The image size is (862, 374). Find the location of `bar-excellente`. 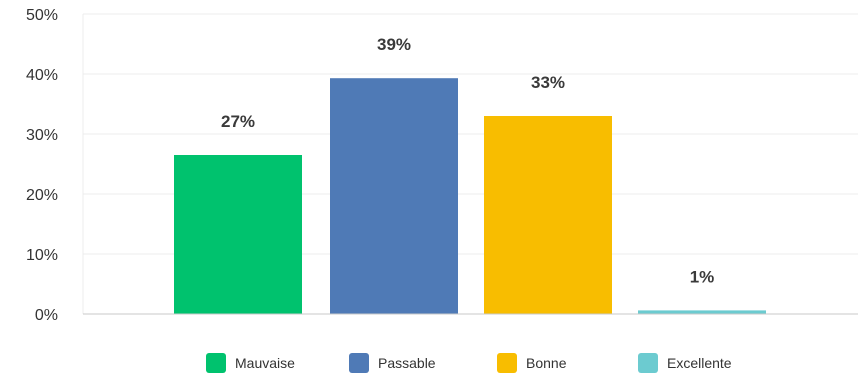

bar-excellente is located at coordinates (702, 312).